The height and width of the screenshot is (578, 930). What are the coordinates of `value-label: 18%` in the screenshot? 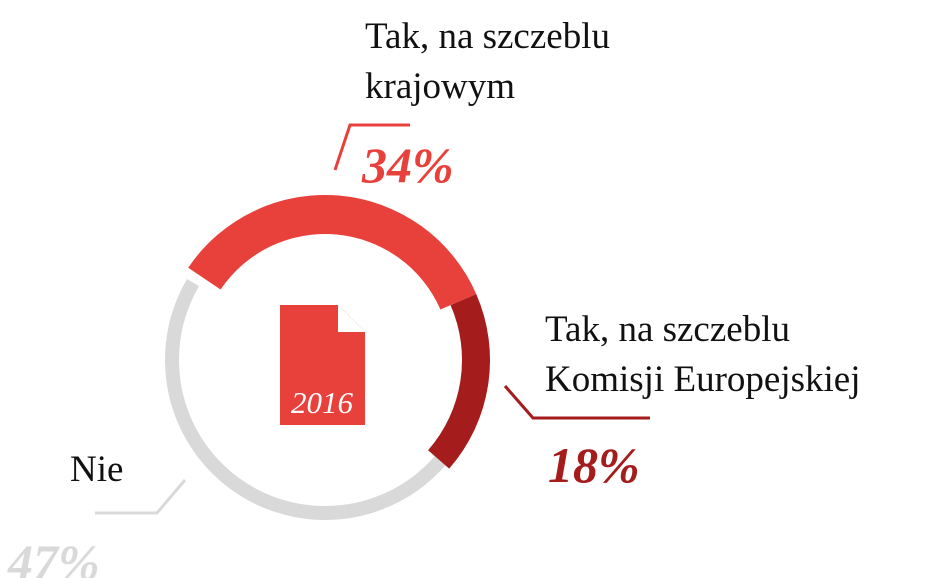 It's located at (594, 465).